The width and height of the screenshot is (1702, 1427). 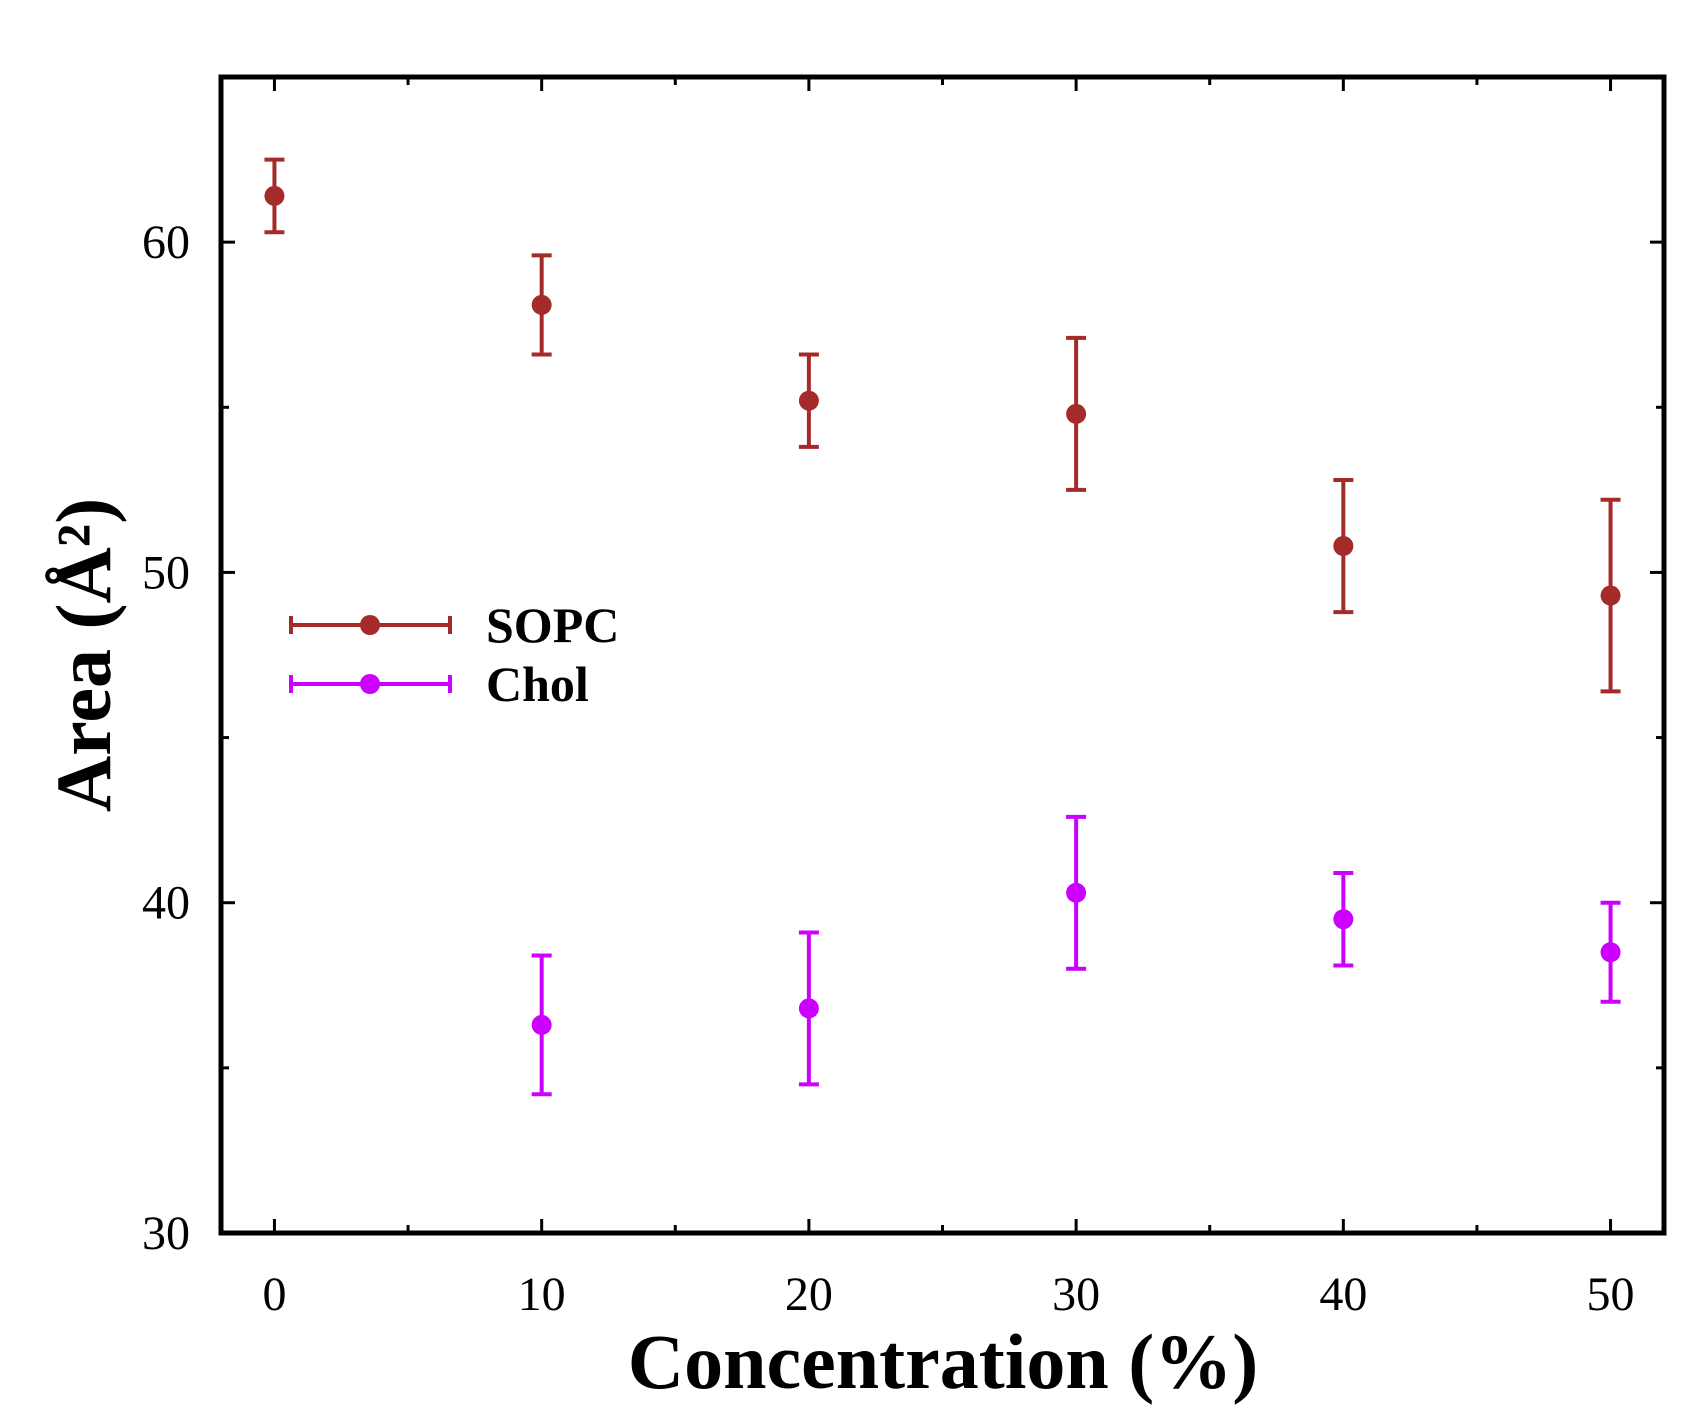 I want to click on x-tick-label: 20, so click(x=809, y=1294).